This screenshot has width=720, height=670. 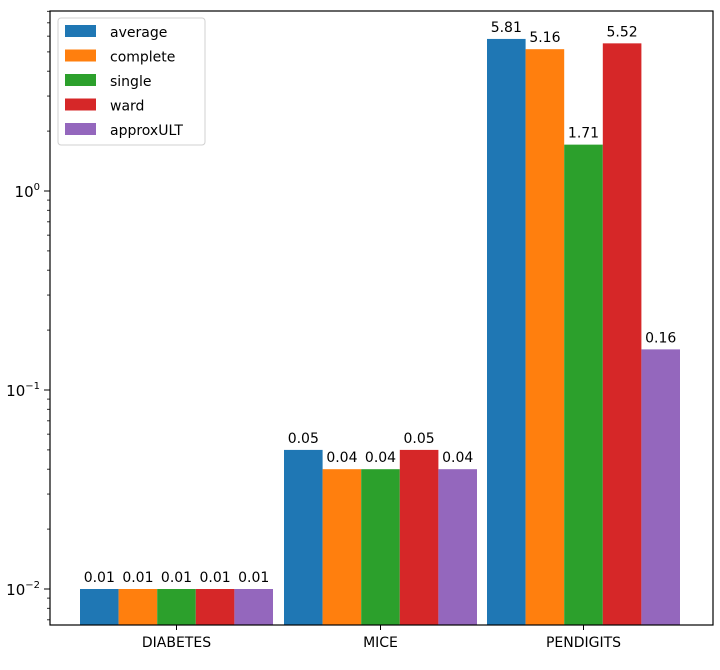 What do you see at coordinates (138, 33) in the screenshot?
I see `legend-label-average: average` at bounding box center [138, 33].